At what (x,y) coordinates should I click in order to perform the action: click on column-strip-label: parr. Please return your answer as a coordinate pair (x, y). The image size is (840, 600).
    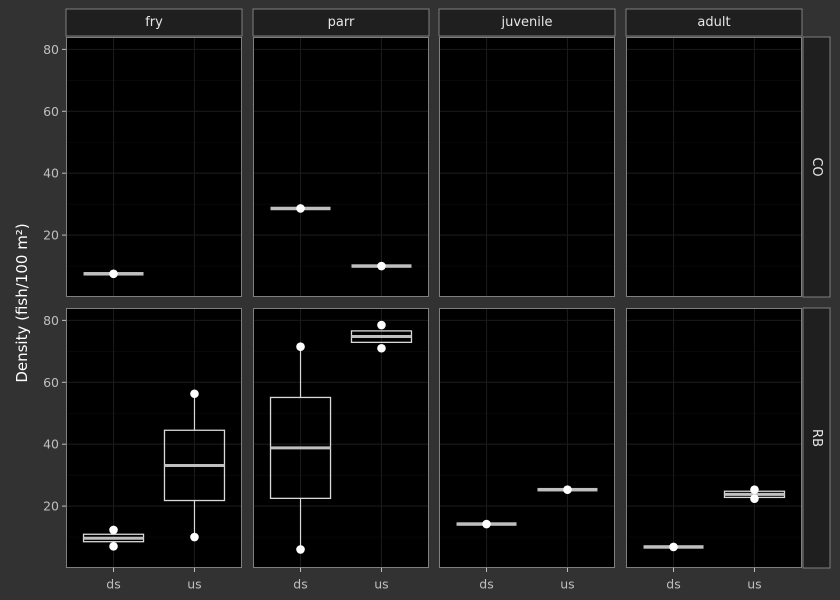
    Looking at the image, I should click on (341, 22).